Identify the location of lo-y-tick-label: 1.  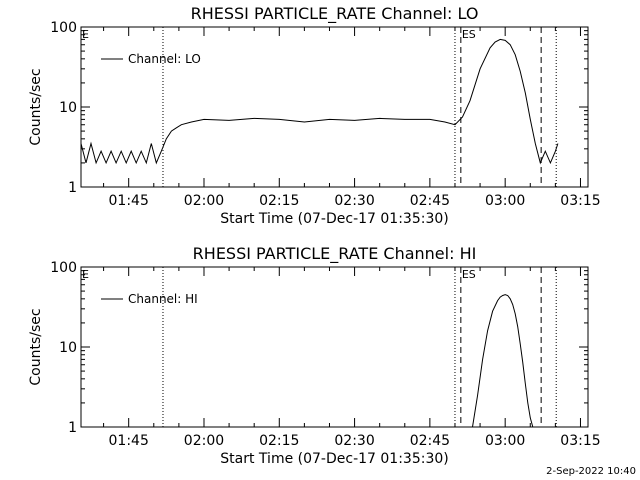
(72, 188).